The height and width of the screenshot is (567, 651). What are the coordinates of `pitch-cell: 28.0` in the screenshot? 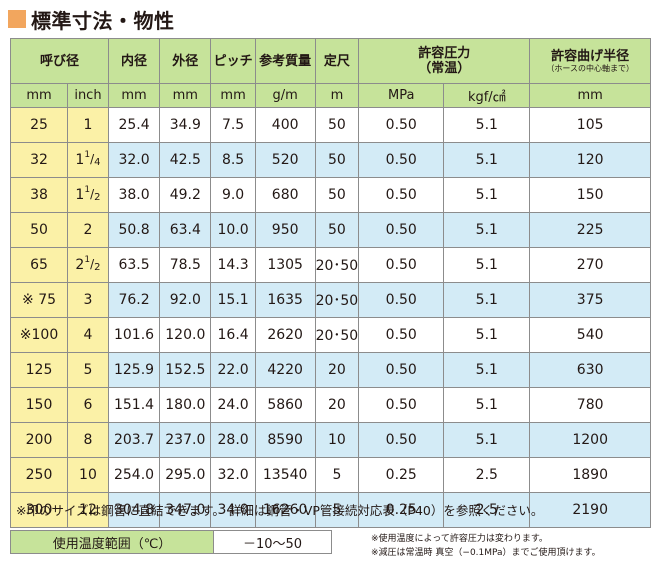 It's located at (233, 440).